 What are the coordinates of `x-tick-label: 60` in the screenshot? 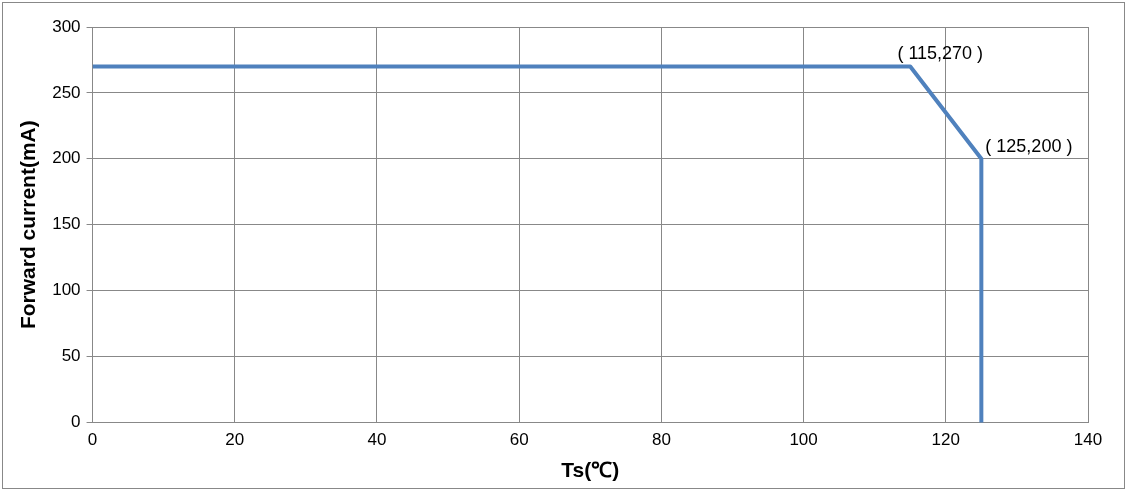 It's located at (519, 440).